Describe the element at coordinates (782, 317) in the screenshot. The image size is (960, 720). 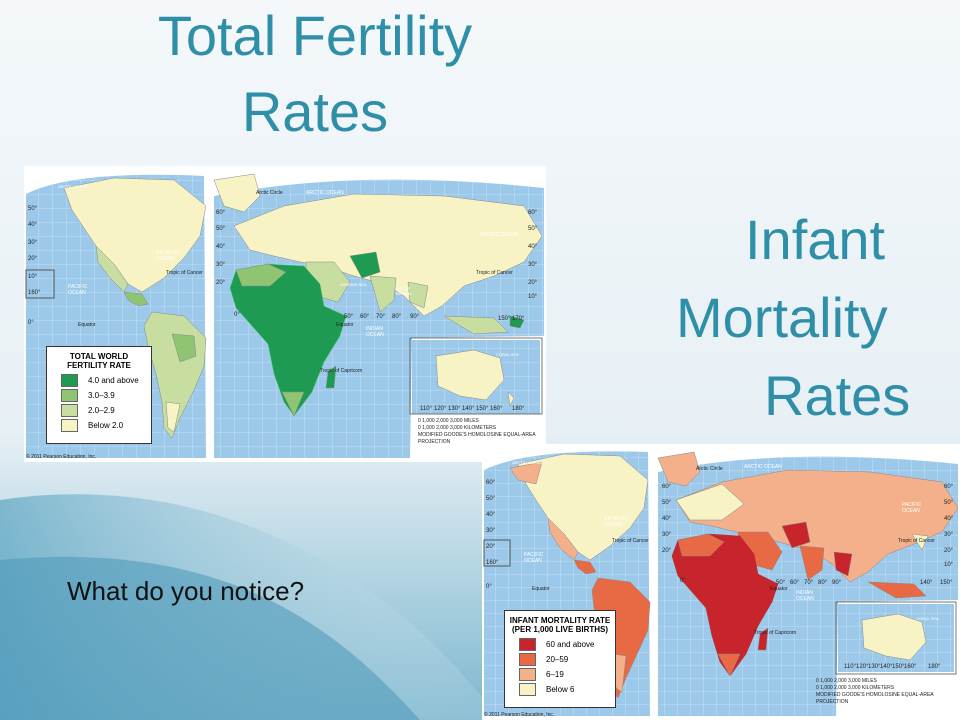
I see `infant-title-line-2: Mortality` at that location.